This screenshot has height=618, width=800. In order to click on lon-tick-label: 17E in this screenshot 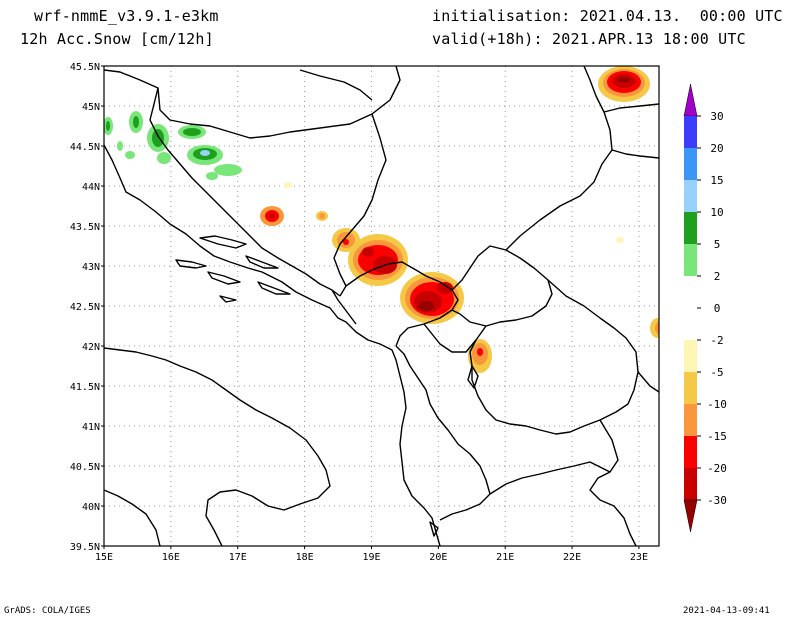, I will do `click(238, 557)`.